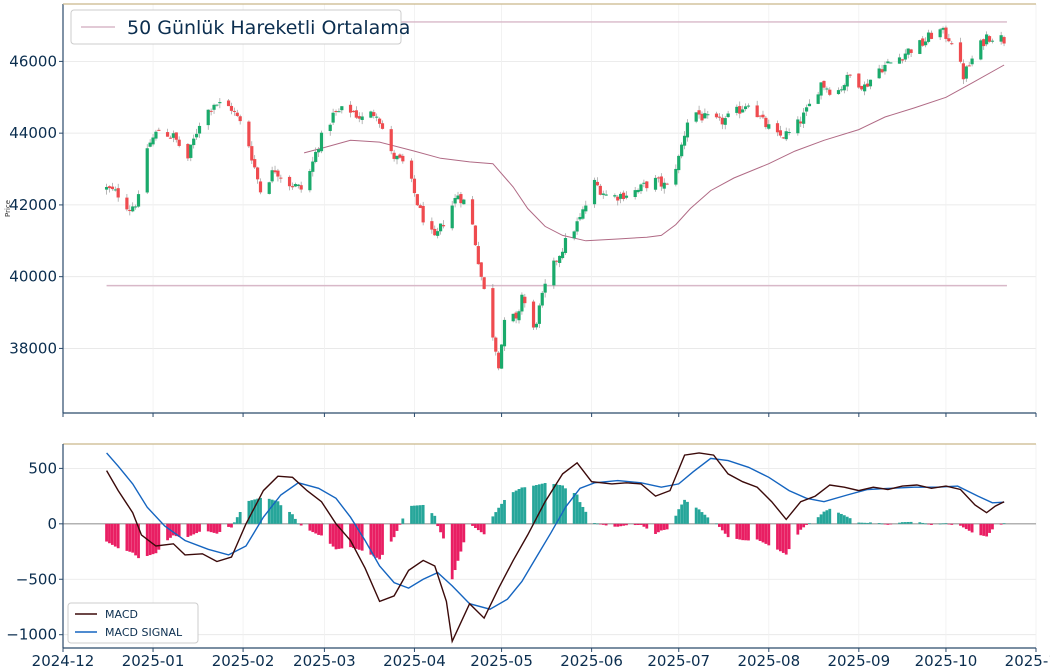 Image resolution: width=1050 pixels, height=671 pixels. I want to click on macd-histogram, so click(555, 531).